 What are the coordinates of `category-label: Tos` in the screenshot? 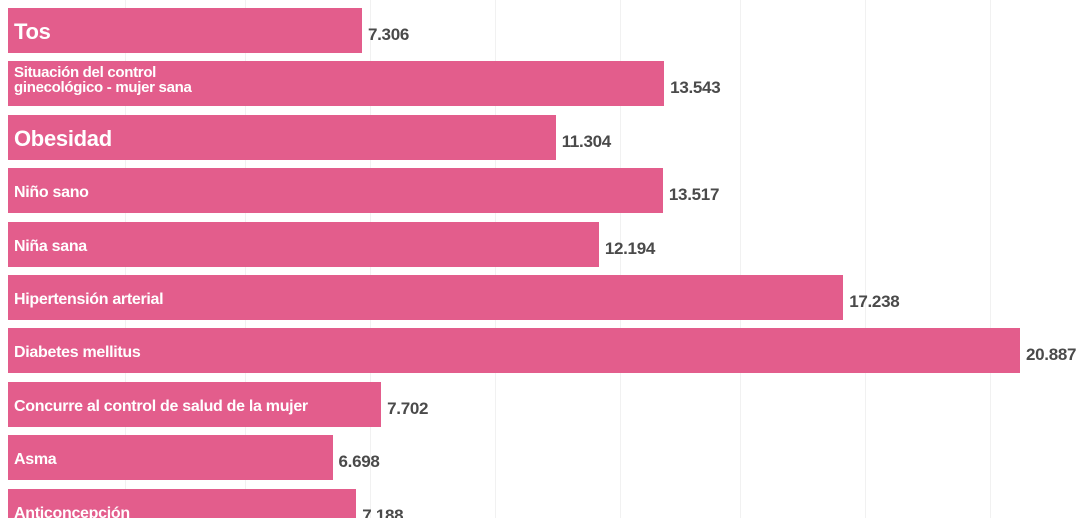 It's located at (32, 32).